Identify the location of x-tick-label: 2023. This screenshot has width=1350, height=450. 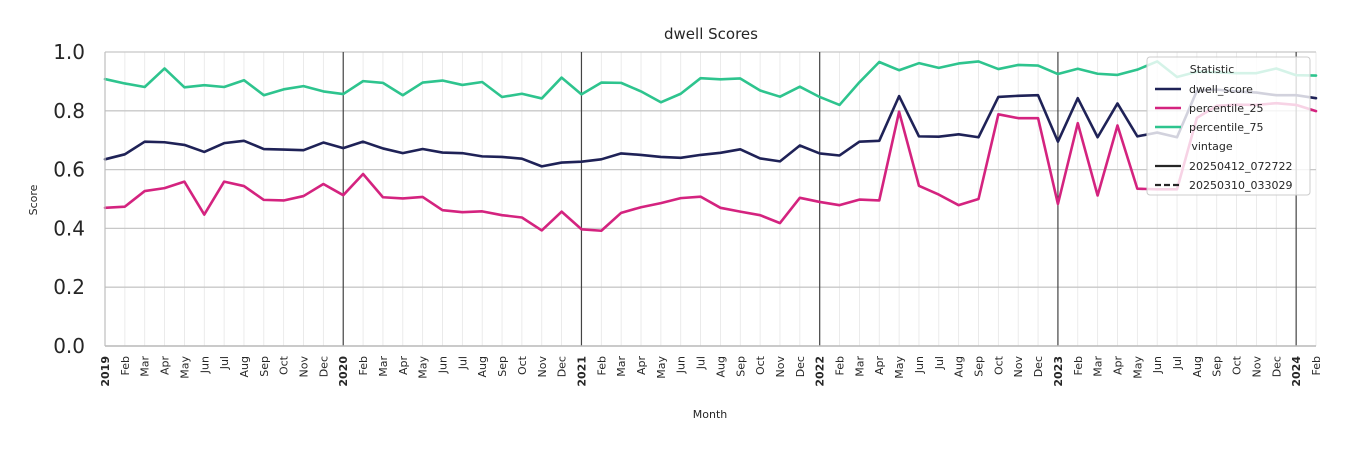
(1058, 371).